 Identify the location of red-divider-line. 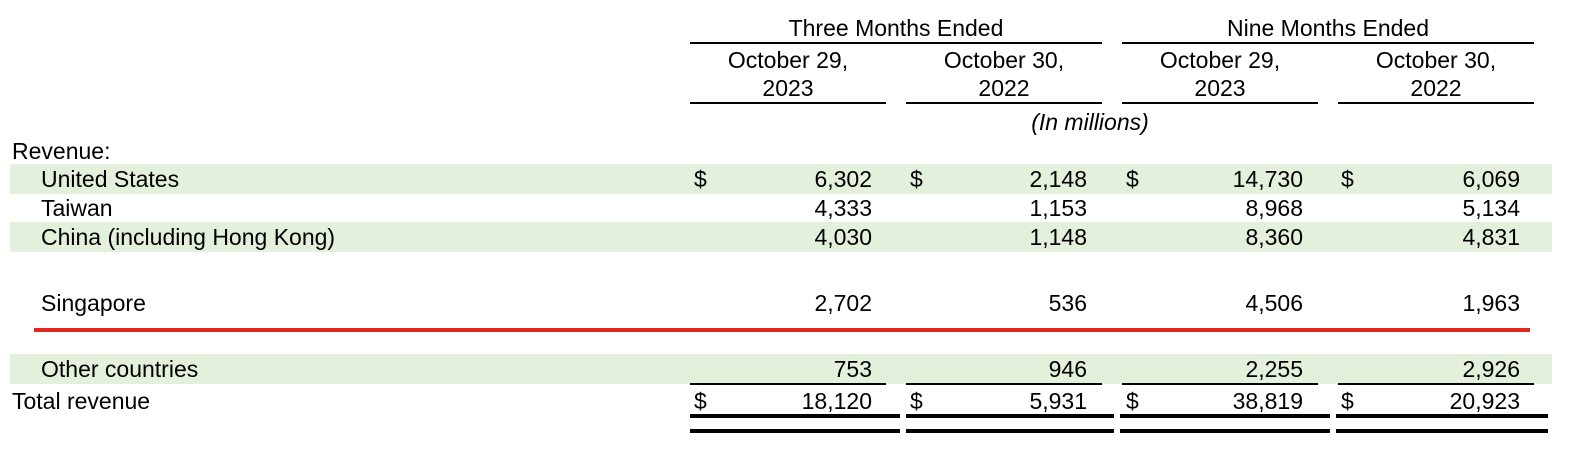
(782, 330).